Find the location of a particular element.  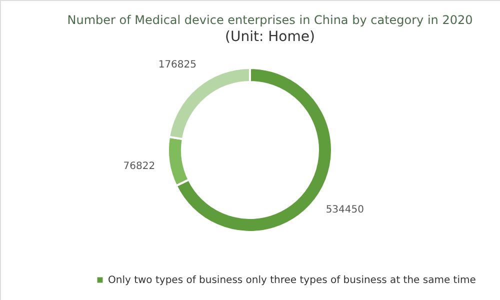

data-label: 176825 is located at coordinates (177, 65).